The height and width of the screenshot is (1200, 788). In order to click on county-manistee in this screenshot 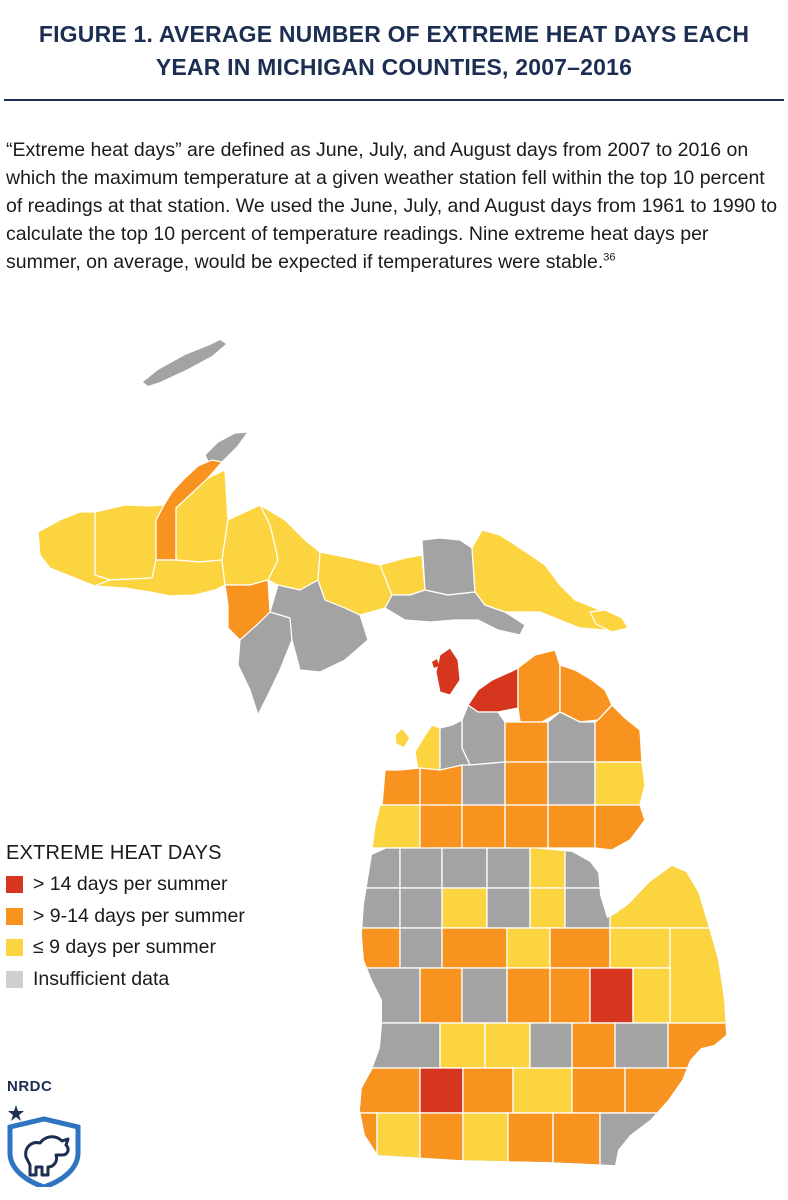, I will do `click(396, 826)`.